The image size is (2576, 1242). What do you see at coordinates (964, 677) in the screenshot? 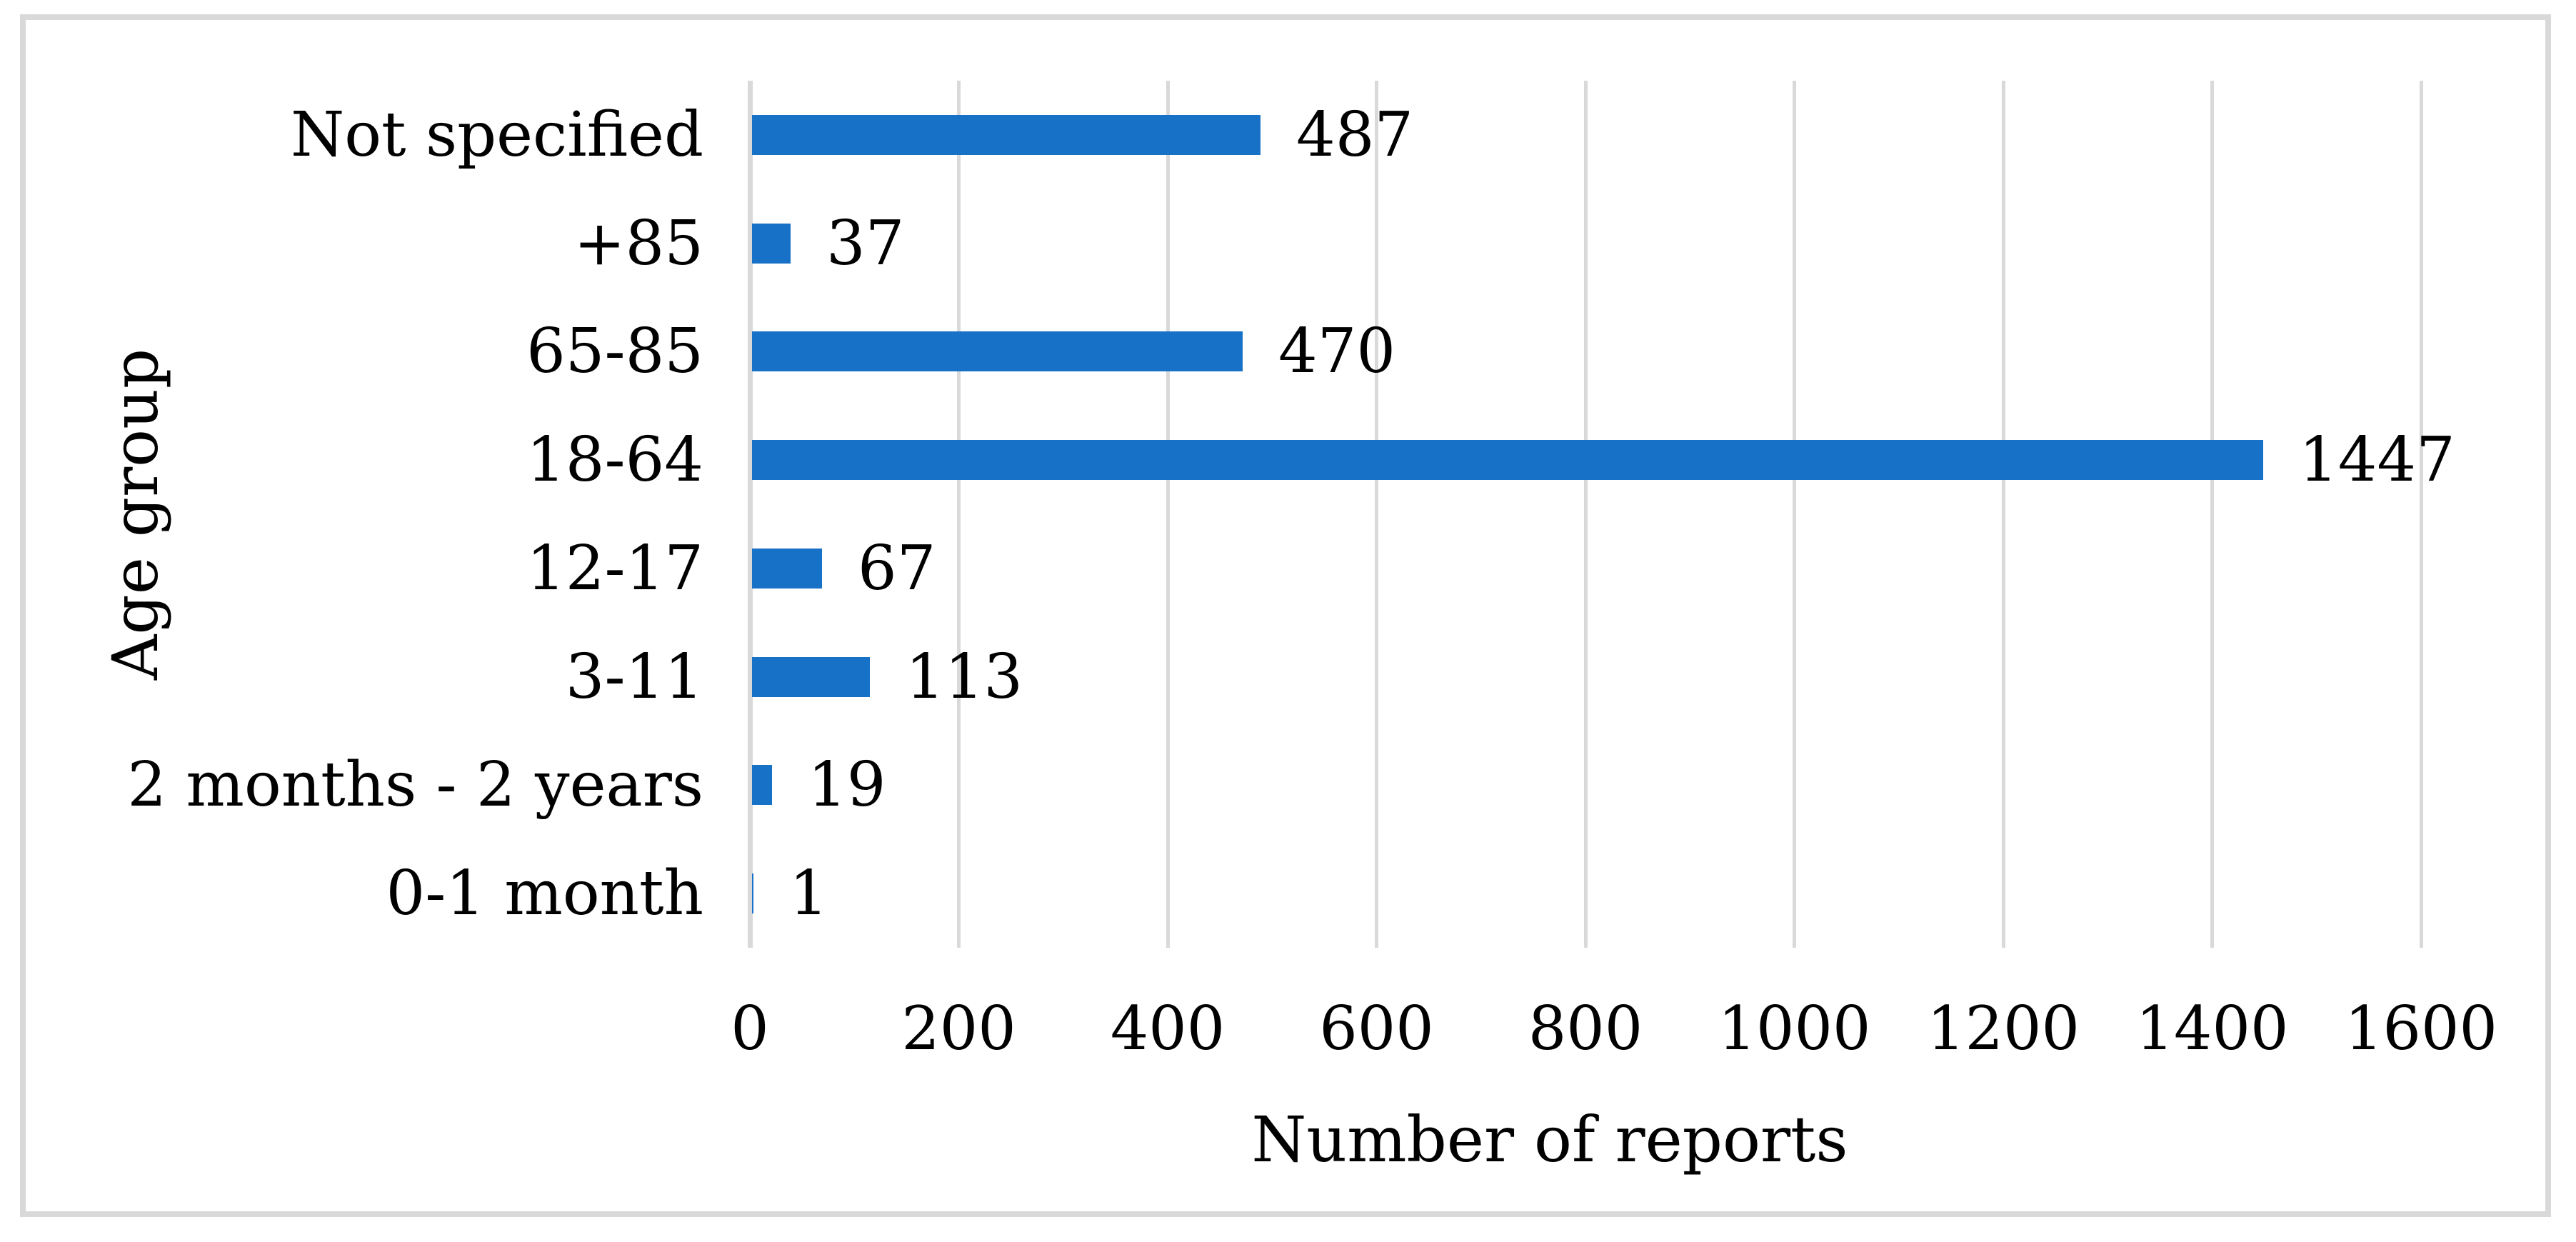
I see `value-label: 113` at bounding box center [964, 677].